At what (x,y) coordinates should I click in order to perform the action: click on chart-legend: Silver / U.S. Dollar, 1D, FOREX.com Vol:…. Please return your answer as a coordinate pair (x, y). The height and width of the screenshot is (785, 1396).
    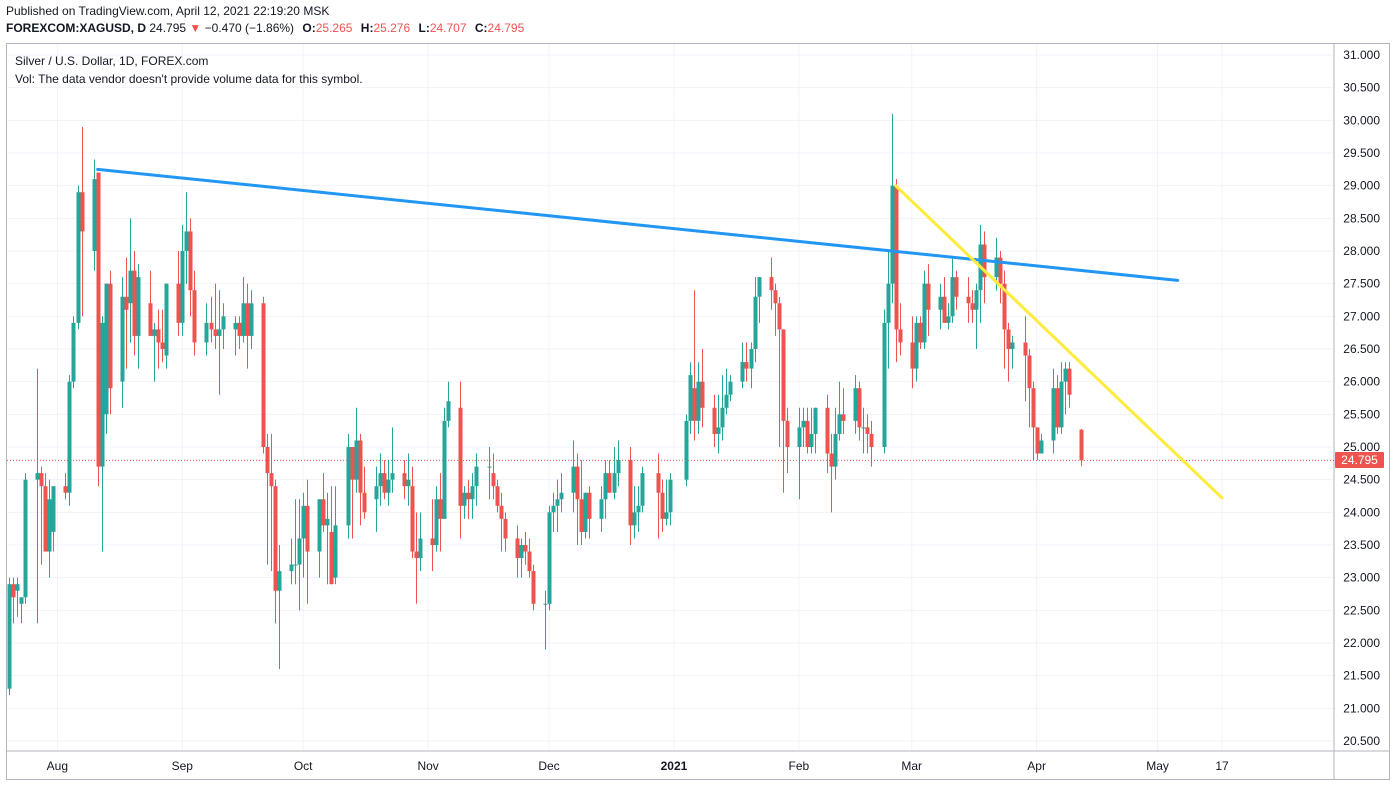
    Looking at the image, I should click on (189, 70).